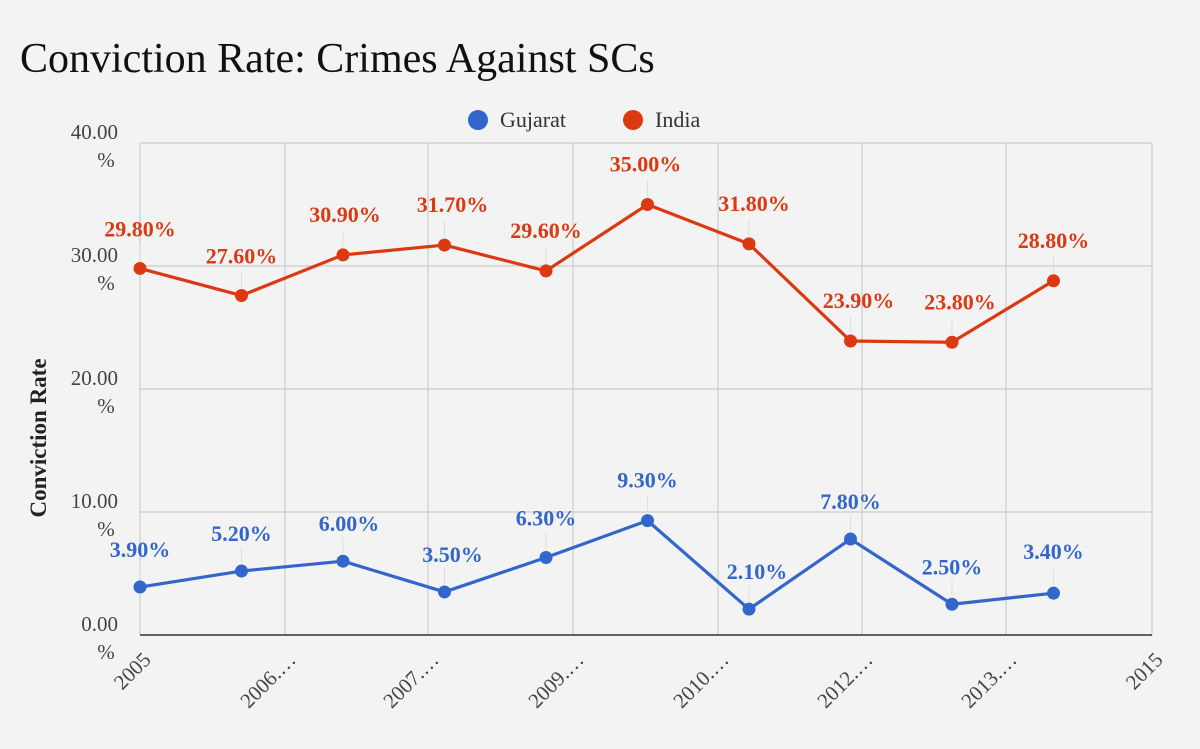  What do you see at coordinates (94, 255) in the screenshot?
I see `y-tick-label: 30.00` at bounding box center [94, 255].